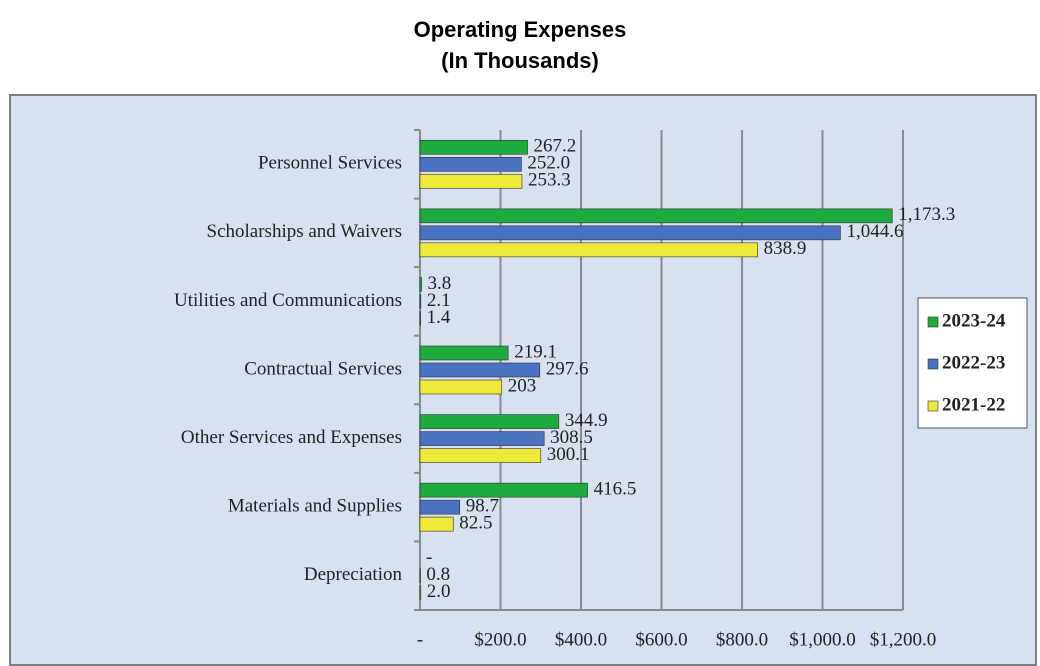 The height and width of the screenshot is (666, 1040). I want to click on chart-subtitle: (In Thousands), so click(520, 60).